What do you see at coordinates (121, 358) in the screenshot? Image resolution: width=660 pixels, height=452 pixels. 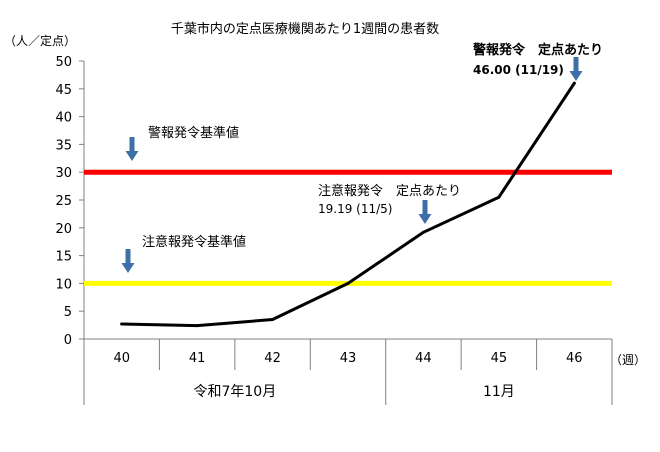 I see `x-tick-label: 40` at bounding box center [121, 358].